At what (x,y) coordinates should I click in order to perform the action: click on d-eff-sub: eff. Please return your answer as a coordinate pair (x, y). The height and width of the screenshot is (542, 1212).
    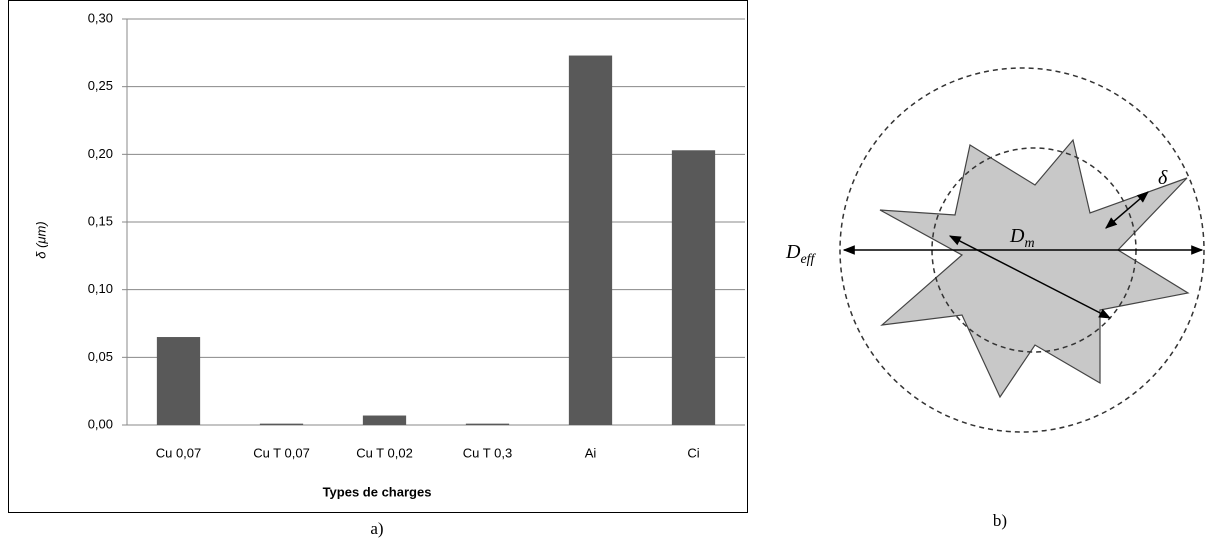
    Looking at the image, I should click on (808, 259).